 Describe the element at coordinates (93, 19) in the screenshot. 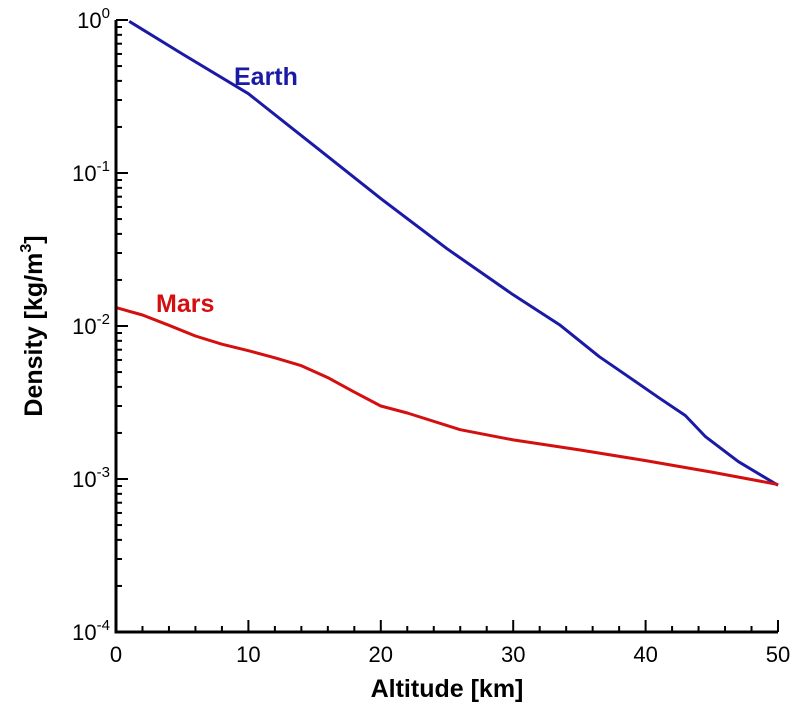

I see `y-tick-label: 10⁰` at that location.